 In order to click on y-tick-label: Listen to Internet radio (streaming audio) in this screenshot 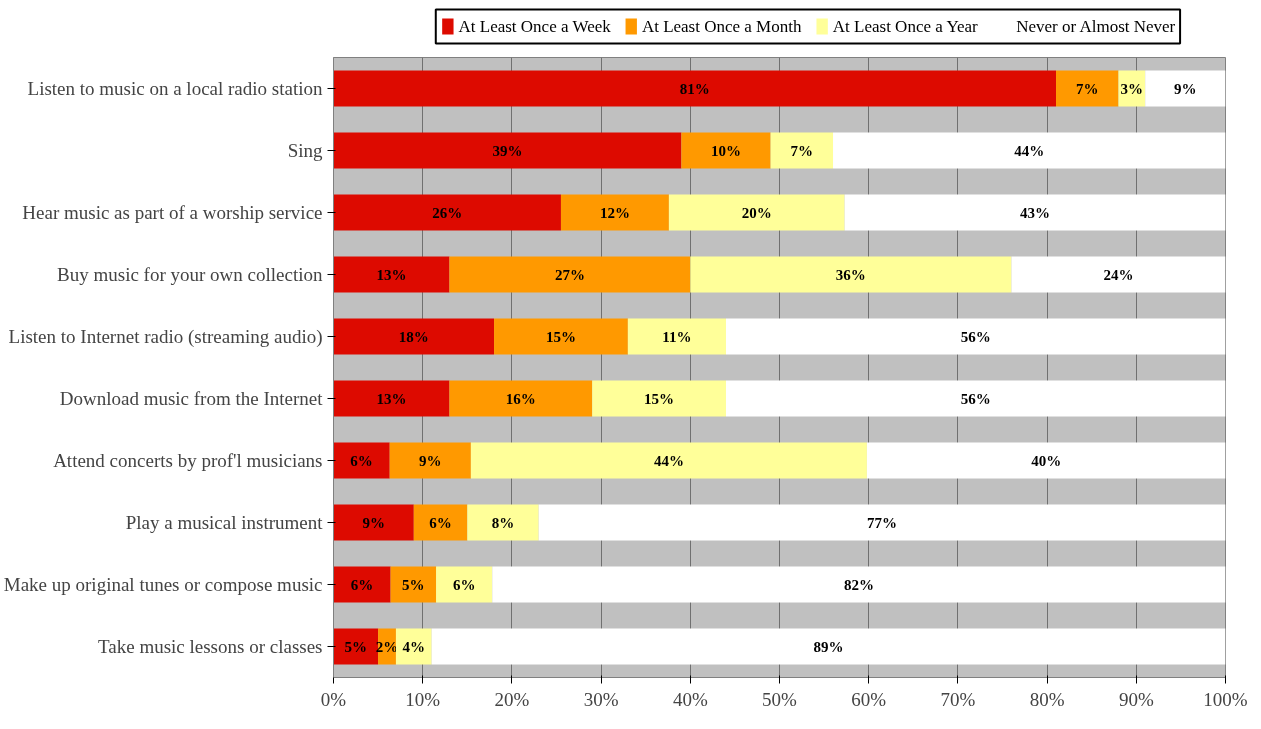, I will do `click(165, 337)`.